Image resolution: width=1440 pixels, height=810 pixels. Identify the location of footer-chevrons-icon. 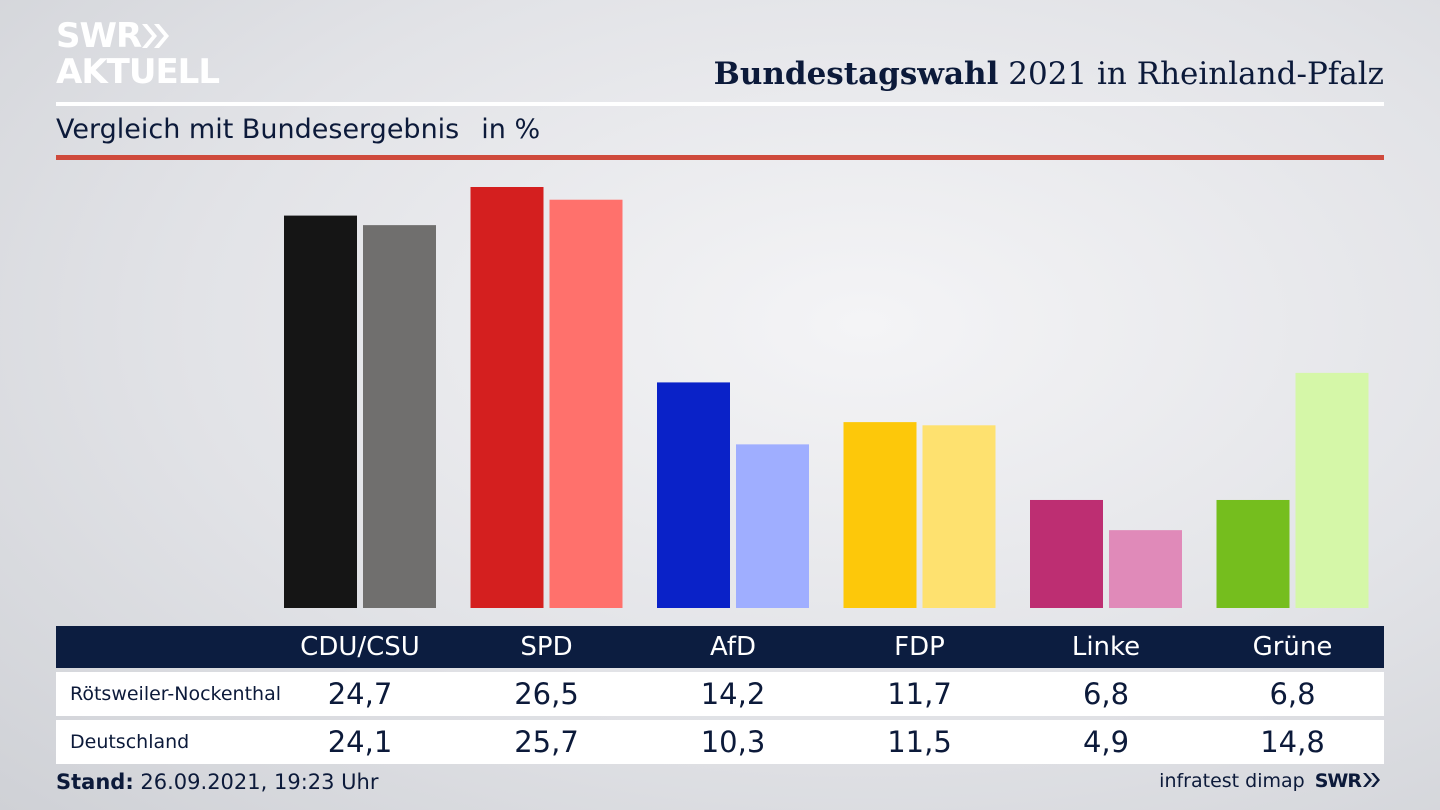
(1371, 780).